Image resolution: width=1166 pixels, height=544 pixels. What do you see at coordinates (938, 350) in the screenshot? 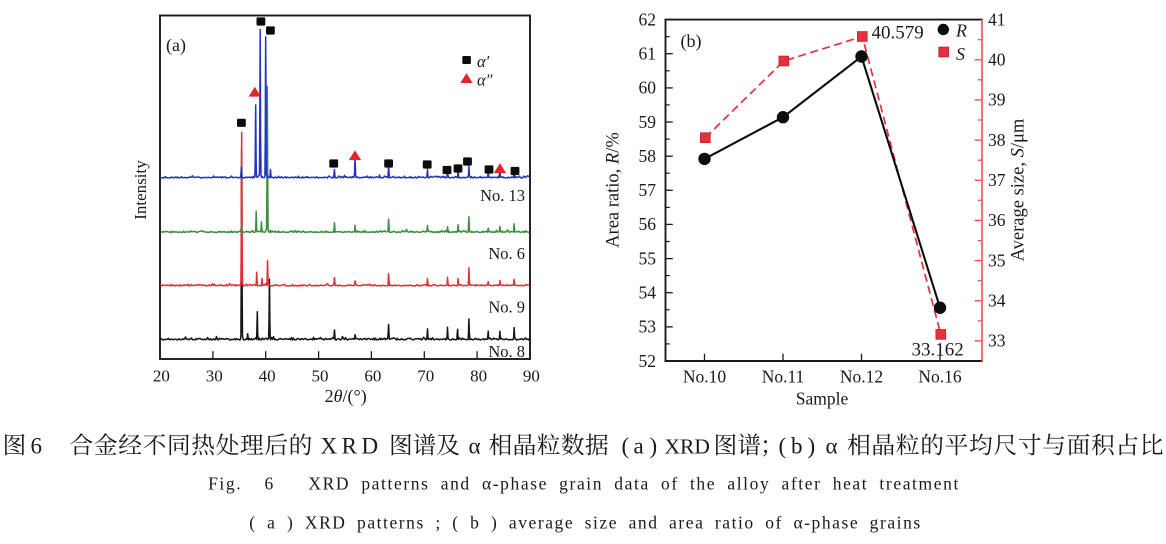
I see `svg-text: 33.162` at bounding box center [938, 350].